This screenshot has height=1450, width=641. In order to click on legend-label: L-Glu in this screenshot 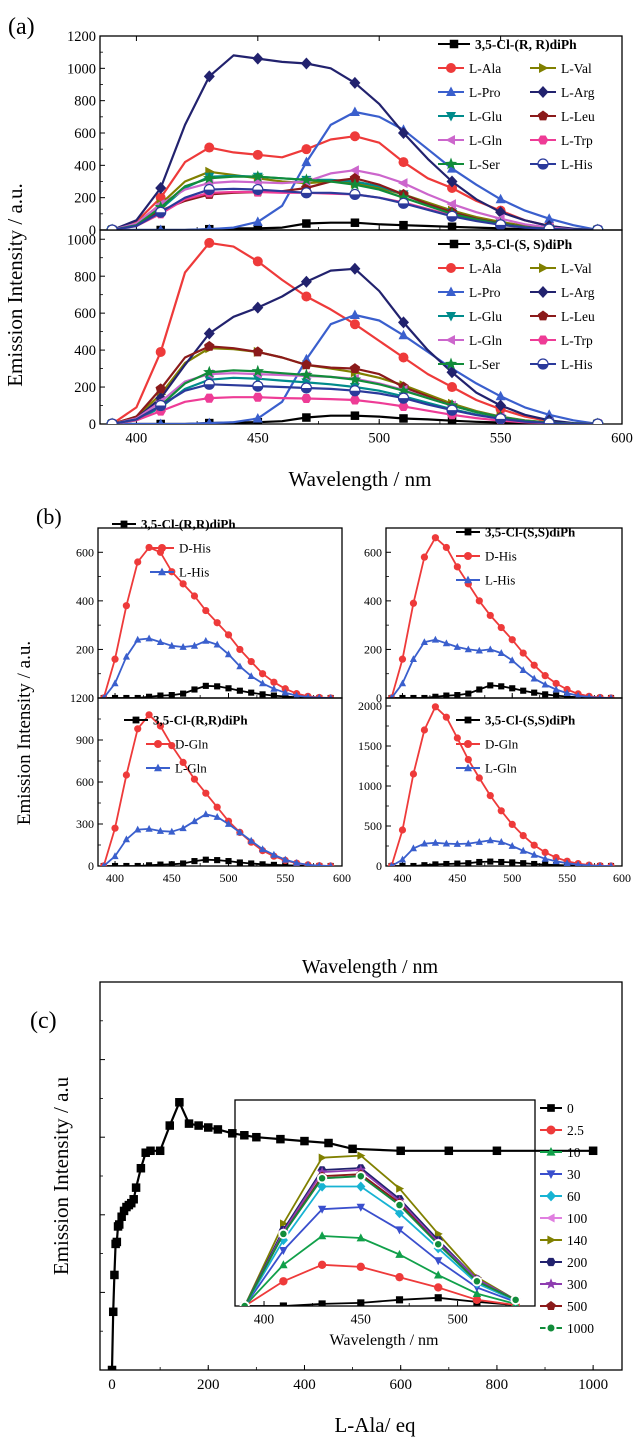, I will do `click(485, 316)`.